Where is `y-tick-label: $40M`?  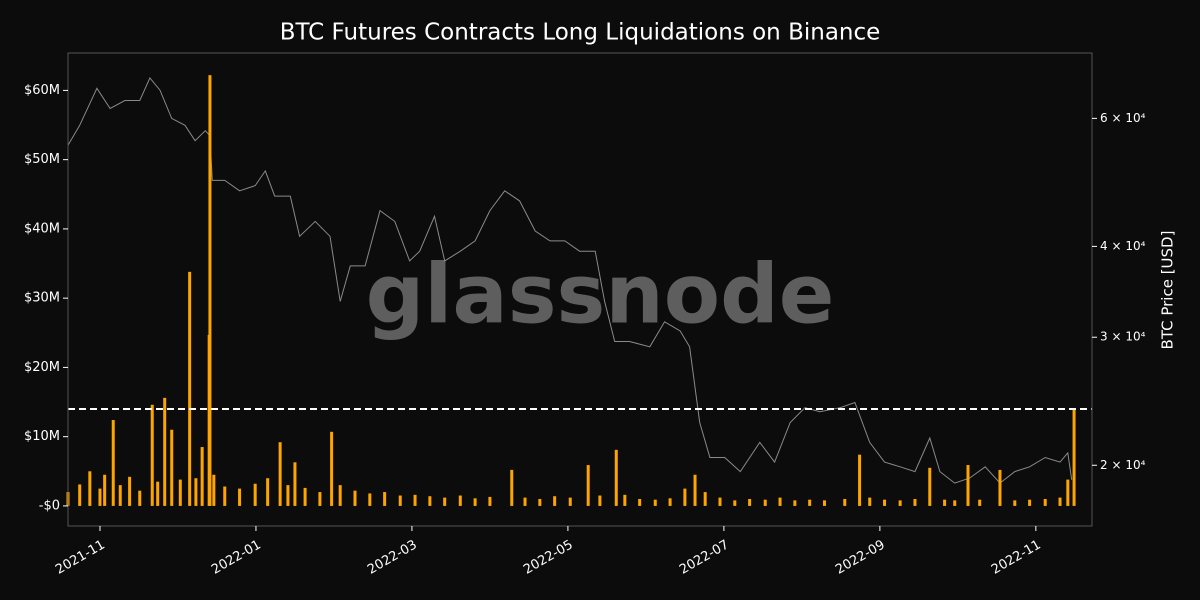
y-tick-label: $40M is located at coordinates (42, 228).